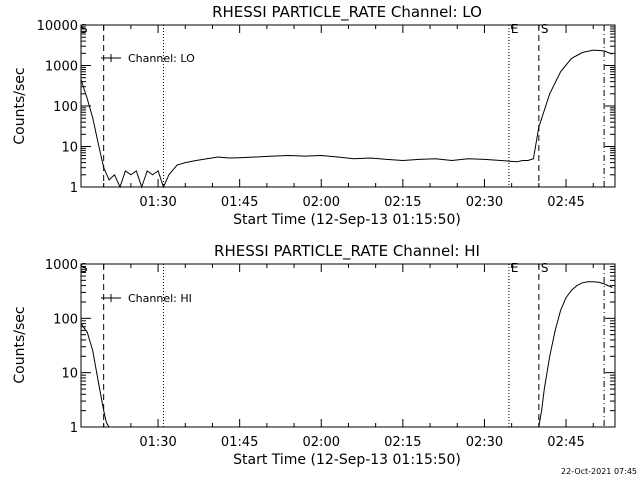  Describe the element at coordinates (347, 251) in the screenshot. I see `chart-title: RHESSI PARTICLE_RATE Channel: HI` at that location.